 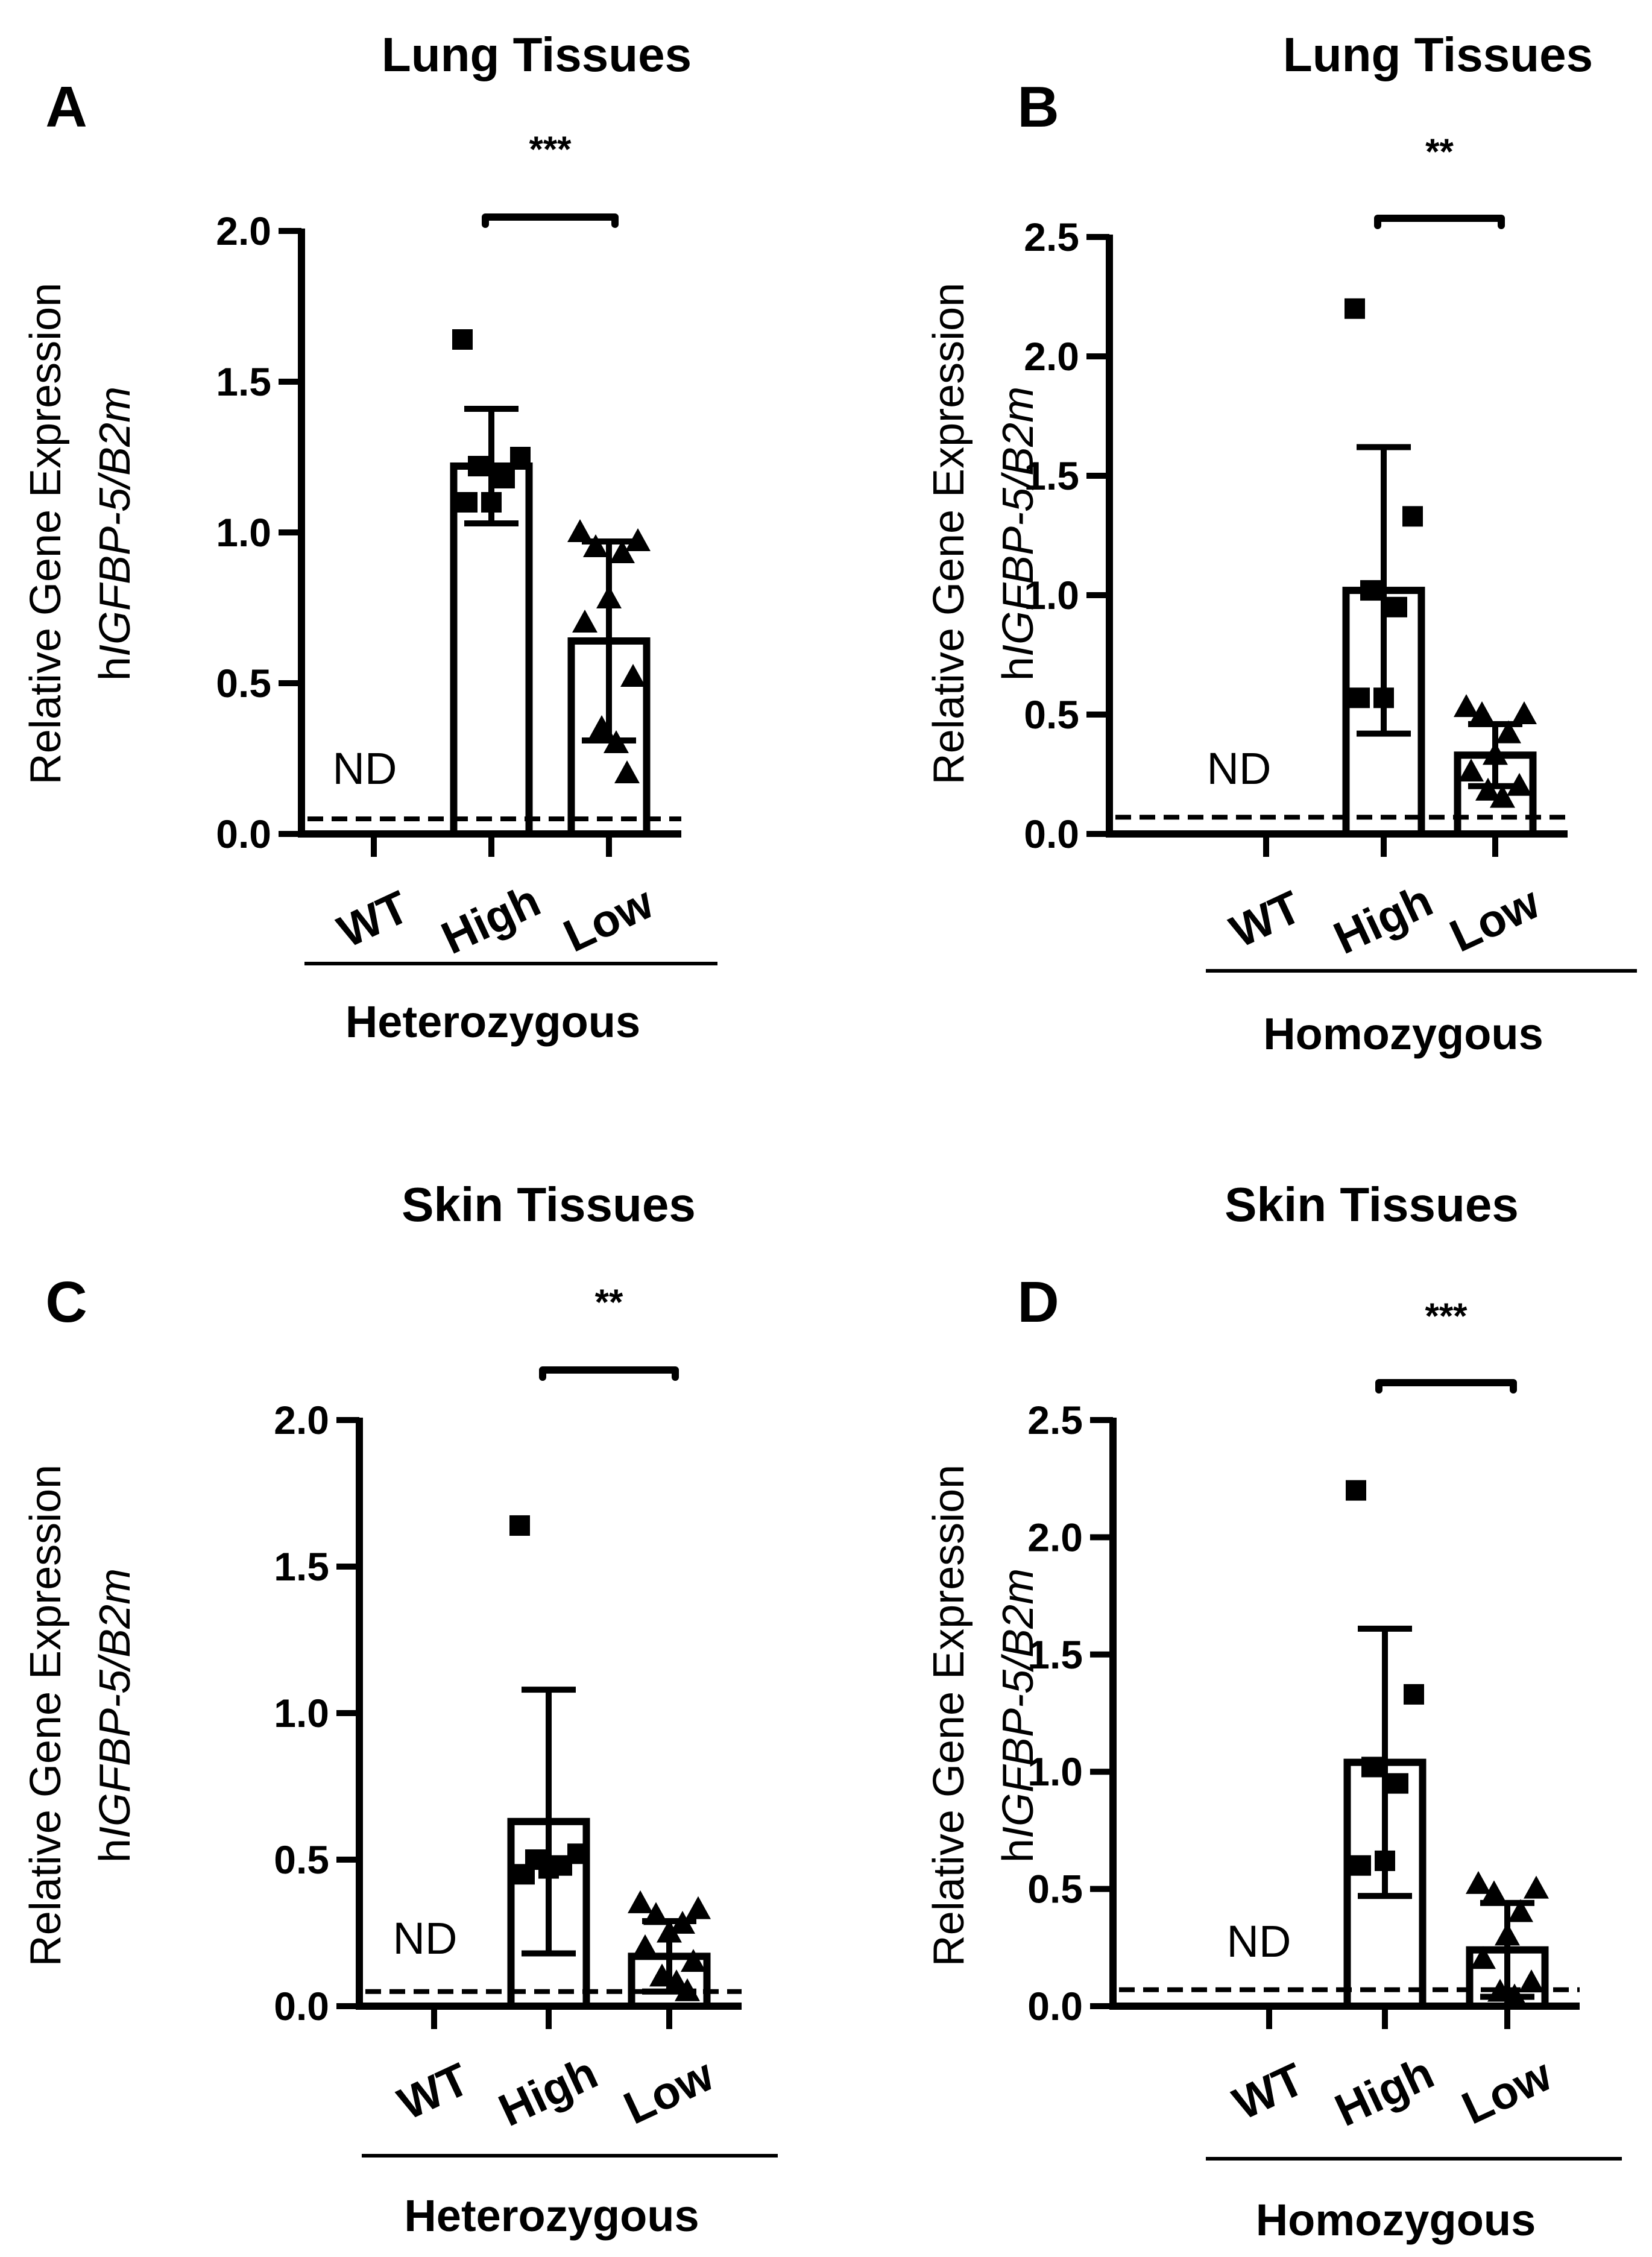 I want to click on group-label: Heterozygous, so click(x=492, y=1022).